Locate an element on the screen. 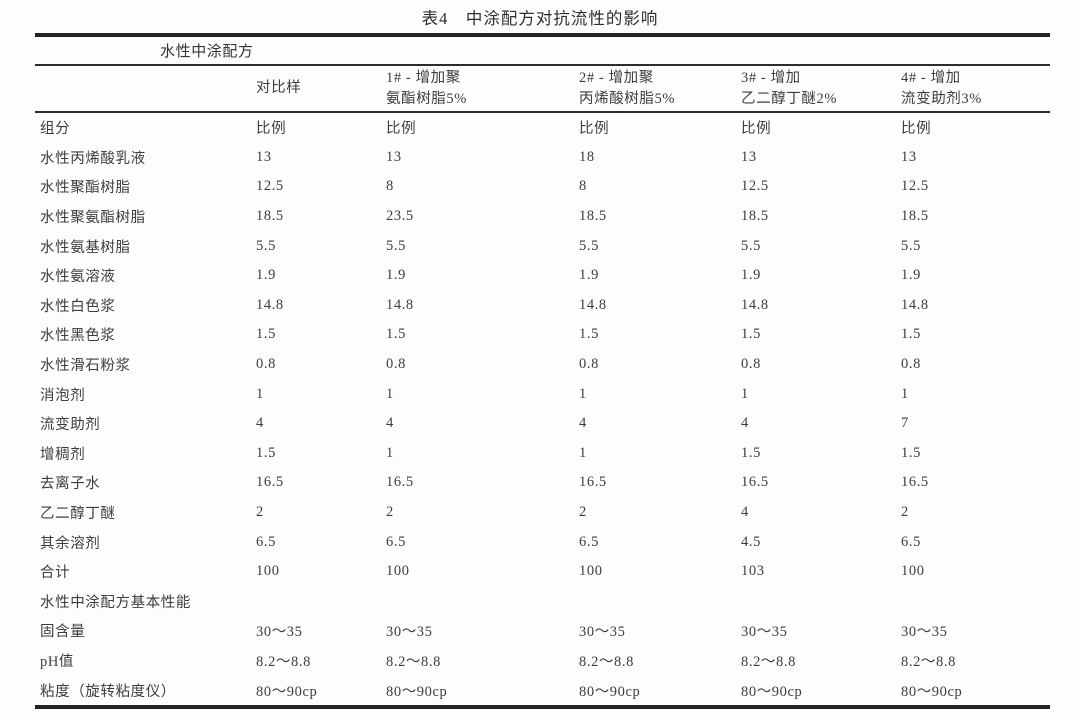  column-header: 3# - 增加 乙二醇丁醚2% is located at coordinates (820, 89).